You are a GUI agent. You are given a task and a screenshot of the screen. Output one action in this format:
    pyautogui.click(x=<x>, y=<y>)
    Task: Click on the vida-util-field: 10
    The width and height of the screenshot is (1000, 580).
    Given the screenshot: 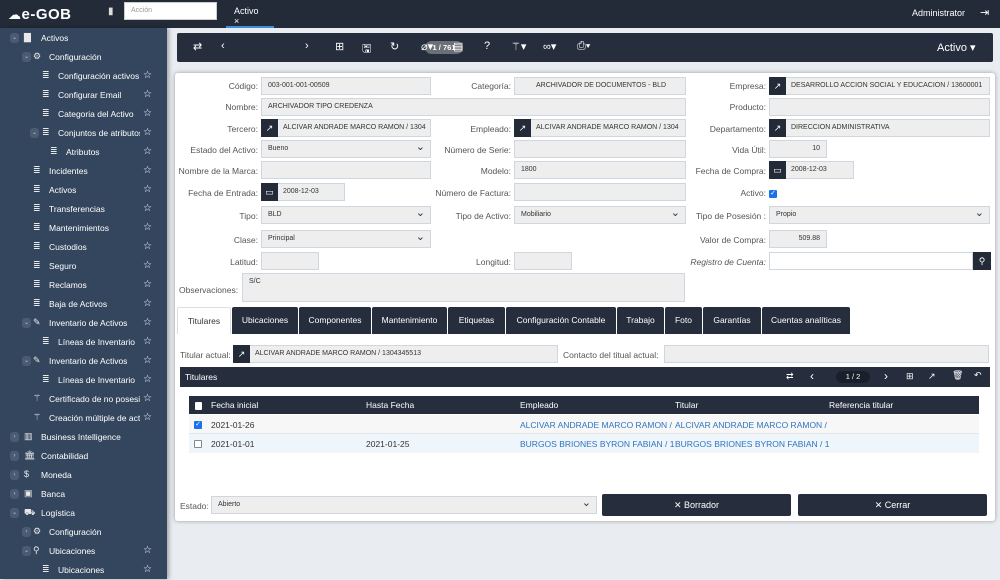 What is the action you would take?
    pyautogui.click(x=798, y=149)
    